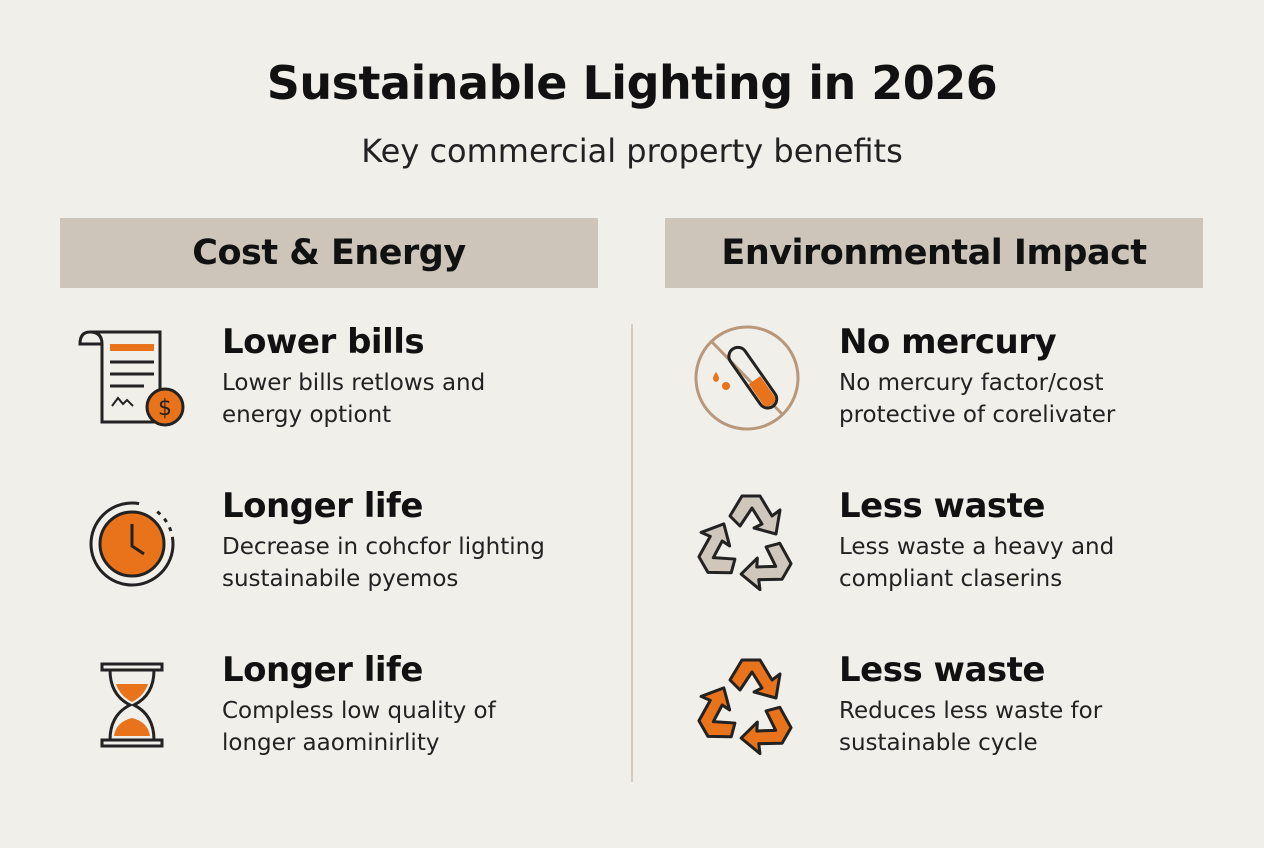 The height and width of the screenshot is (848, 1264). I want to click on item-text: Decrease in cohcfor lighting, so click(383, 547).